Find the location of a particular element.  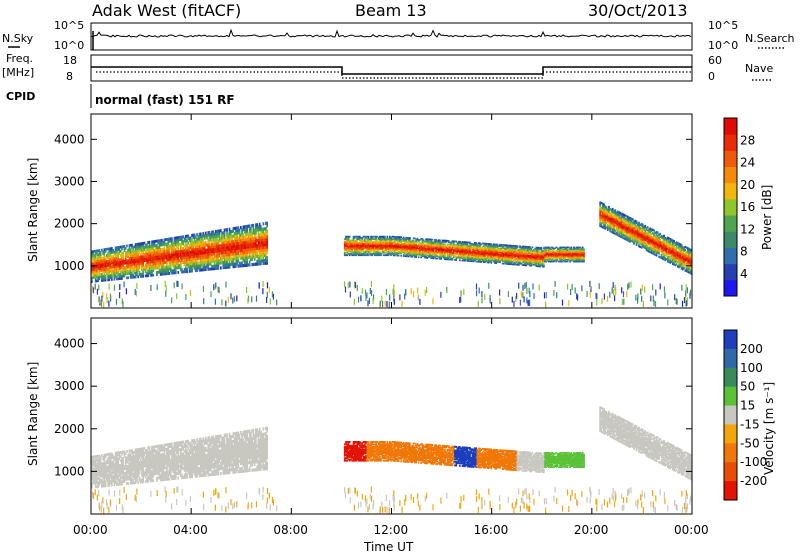

nave-trace is located at coordinates (394, 75).